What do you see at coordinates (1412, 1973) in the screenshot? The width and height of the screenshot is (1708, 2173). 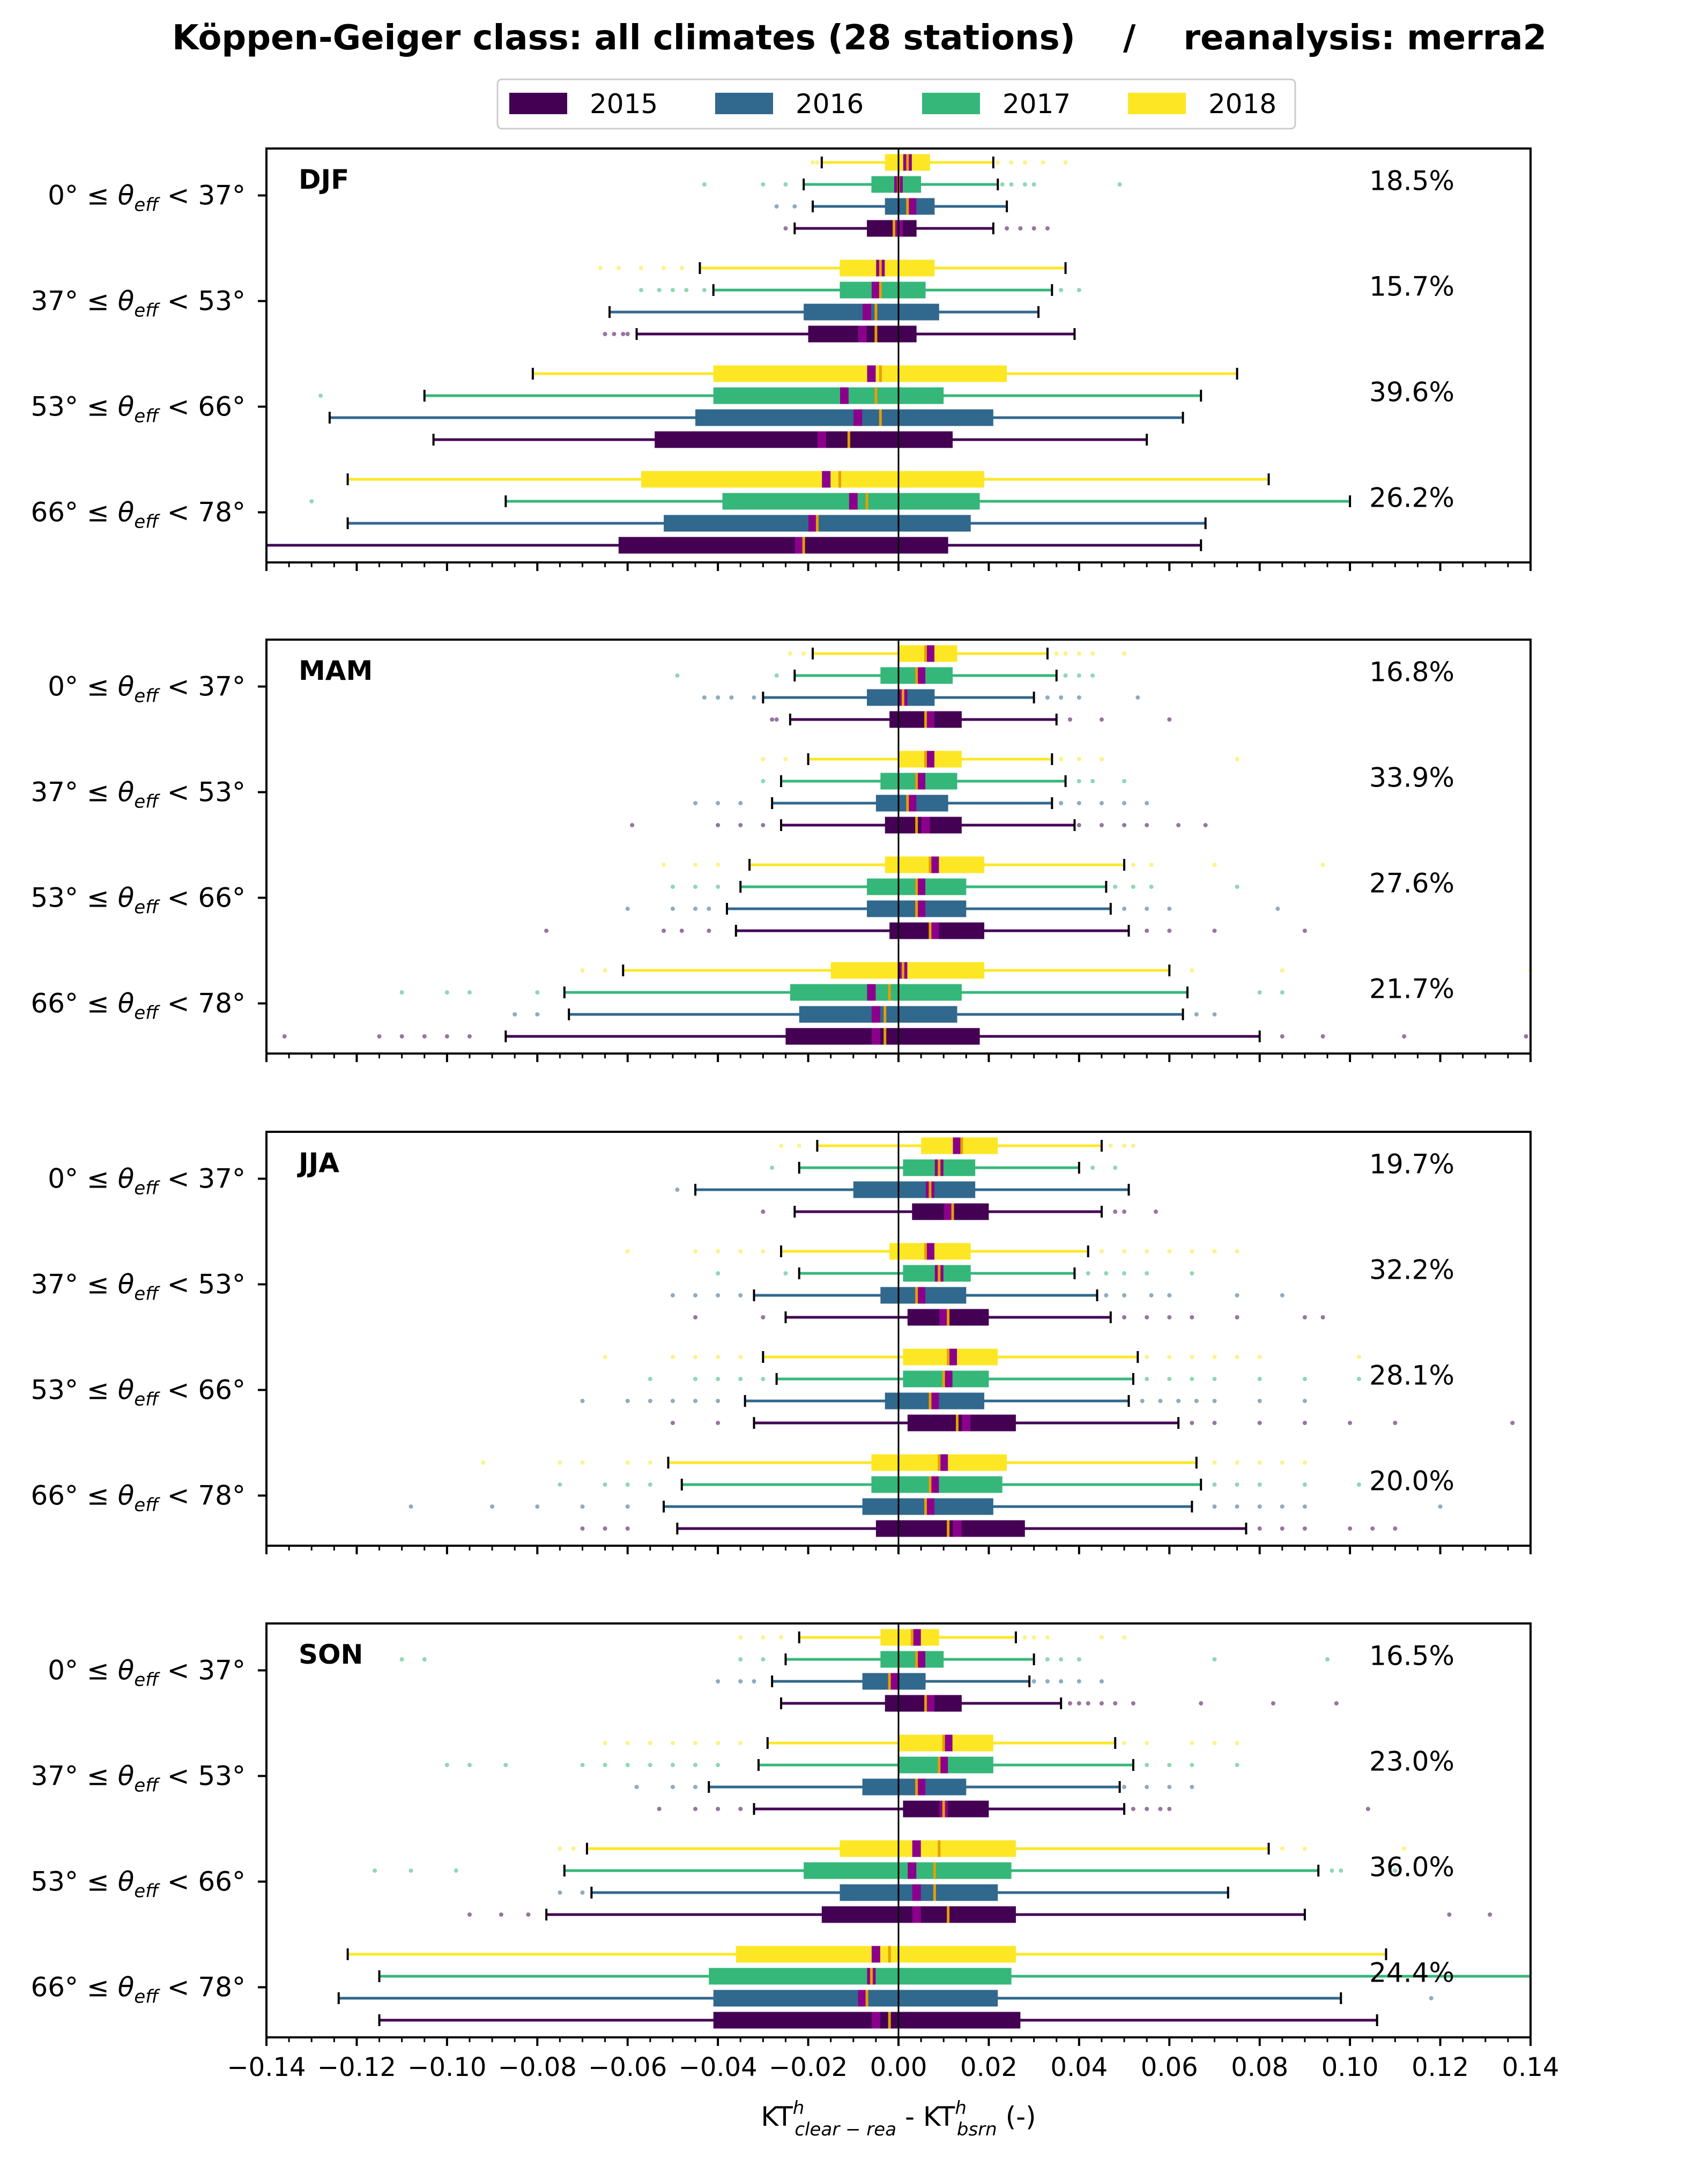 I see `group-percentage: 24.4%` at bounding box center [1412, 1973].